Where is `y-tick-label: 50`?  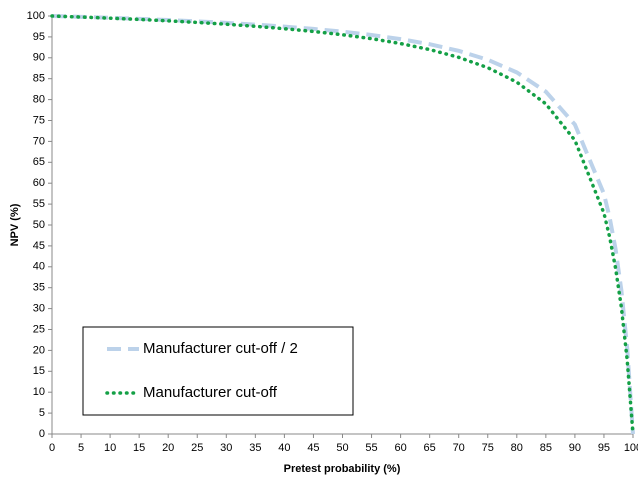 y-tick-label: 50 is located at coordinates (39, 225).